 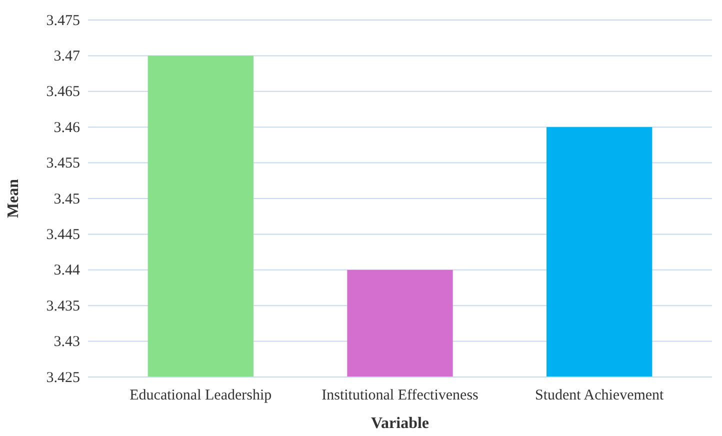 I want to click on y-tick-label: 3.44, so click(x=67, y=270).